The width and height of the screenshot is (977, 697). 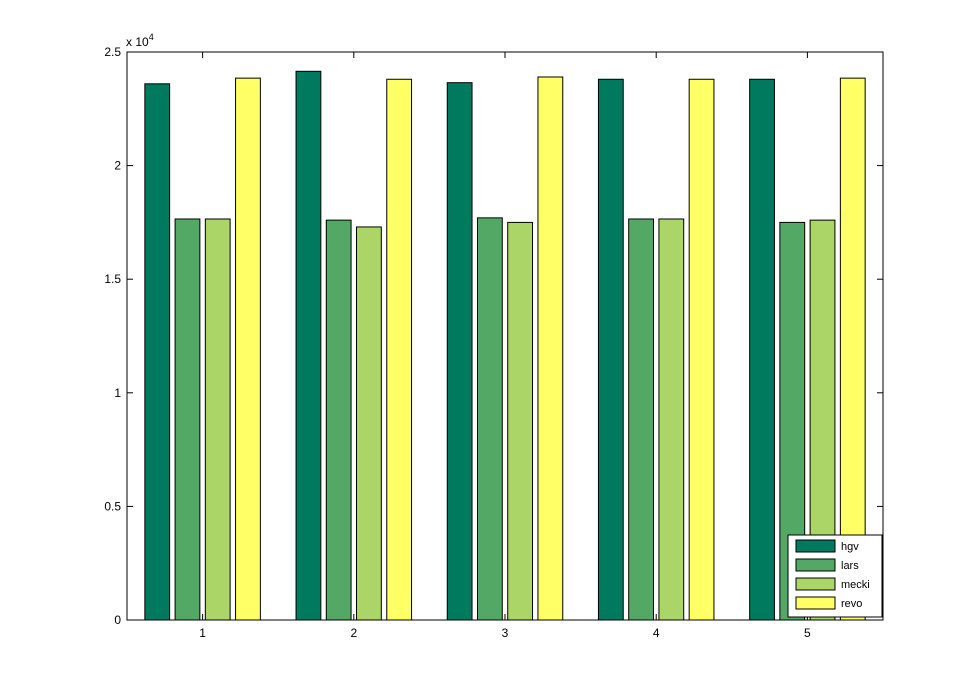 What do you see at coordinates (117, 620) in the screenshot?
I see `y-tick-label: 0` at bounding box center [117, 620].